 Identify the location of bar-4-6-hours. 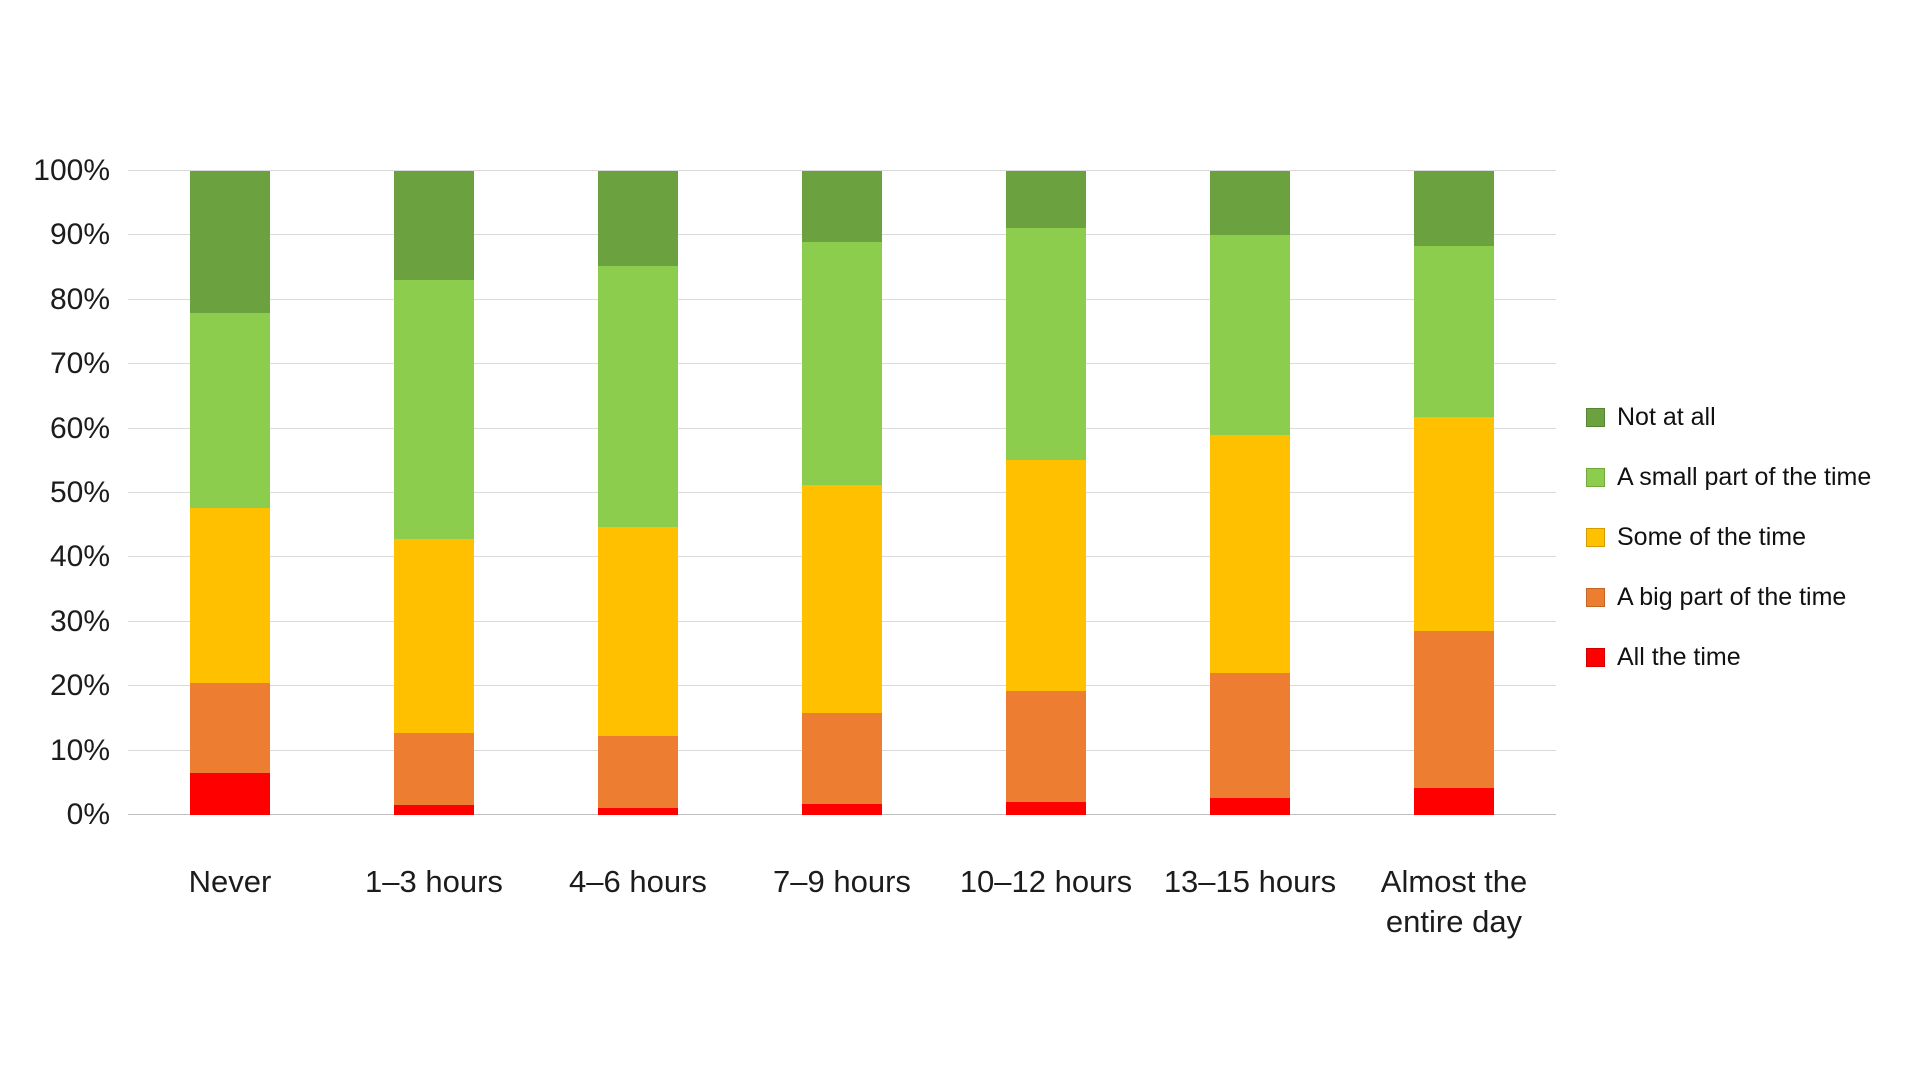
(638, 493).